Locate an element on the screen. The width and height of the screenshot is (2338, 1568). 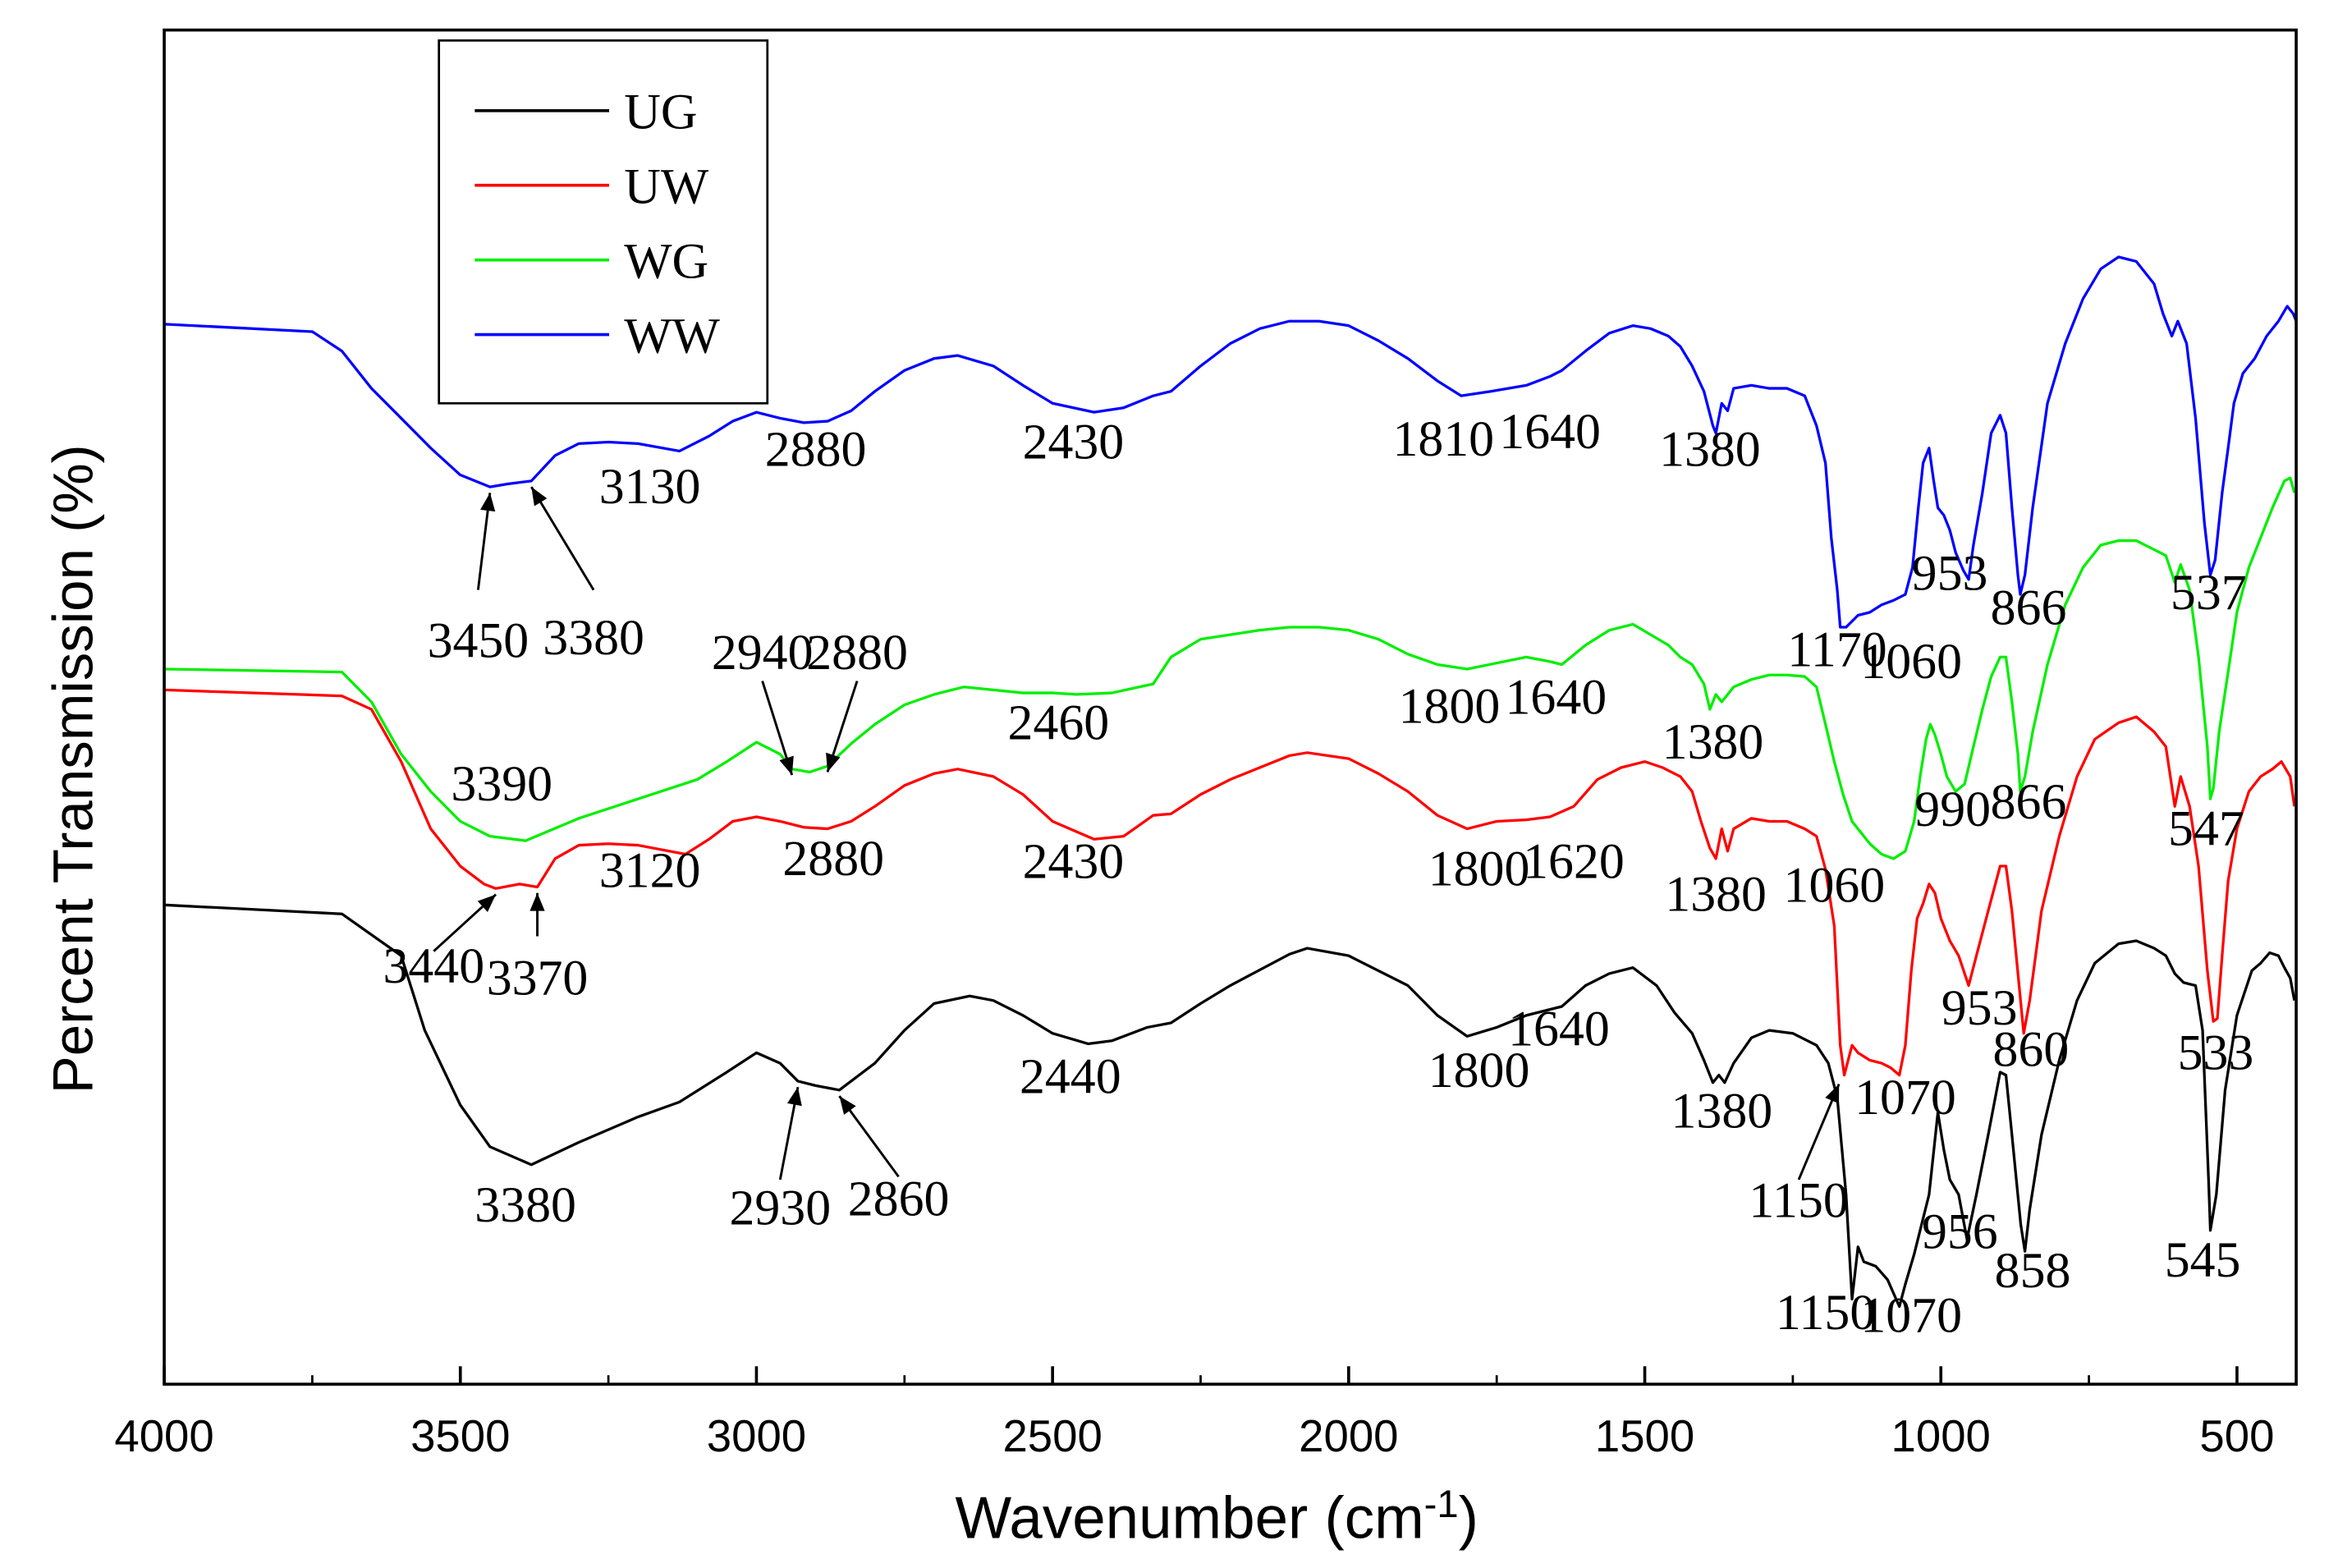
peak-label: 1170 is located at coordinates (1836, 649).